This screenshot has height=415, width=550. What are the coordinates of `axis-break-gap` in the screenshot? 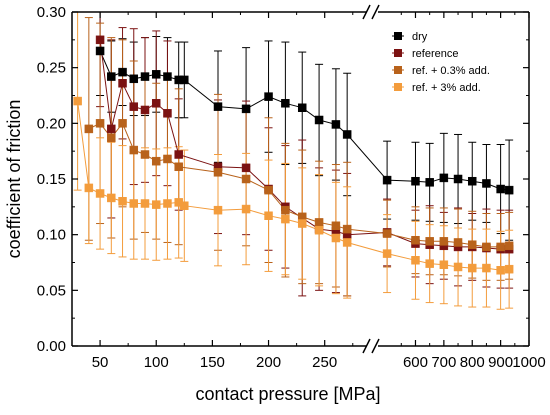 It's located at (372, 346).